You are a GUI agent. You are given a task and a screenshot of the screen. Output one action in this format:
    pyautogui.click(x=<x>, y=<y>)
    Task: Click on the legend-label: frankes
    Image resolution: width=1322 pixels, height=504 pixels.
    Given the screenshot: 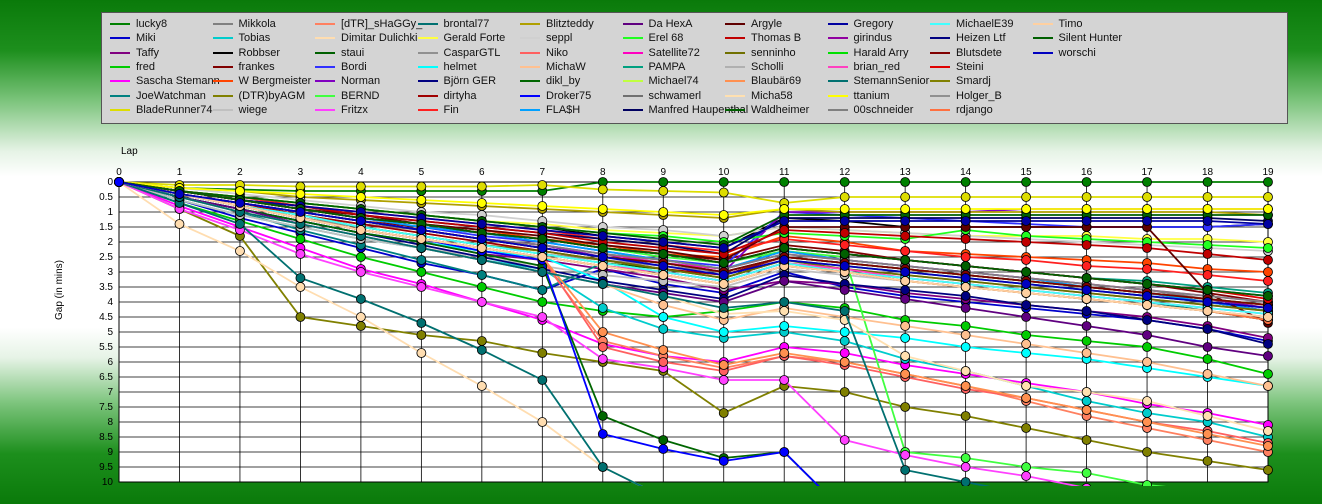 What is the action you would take?
    pyautogui.click(x=256, y=66)
    